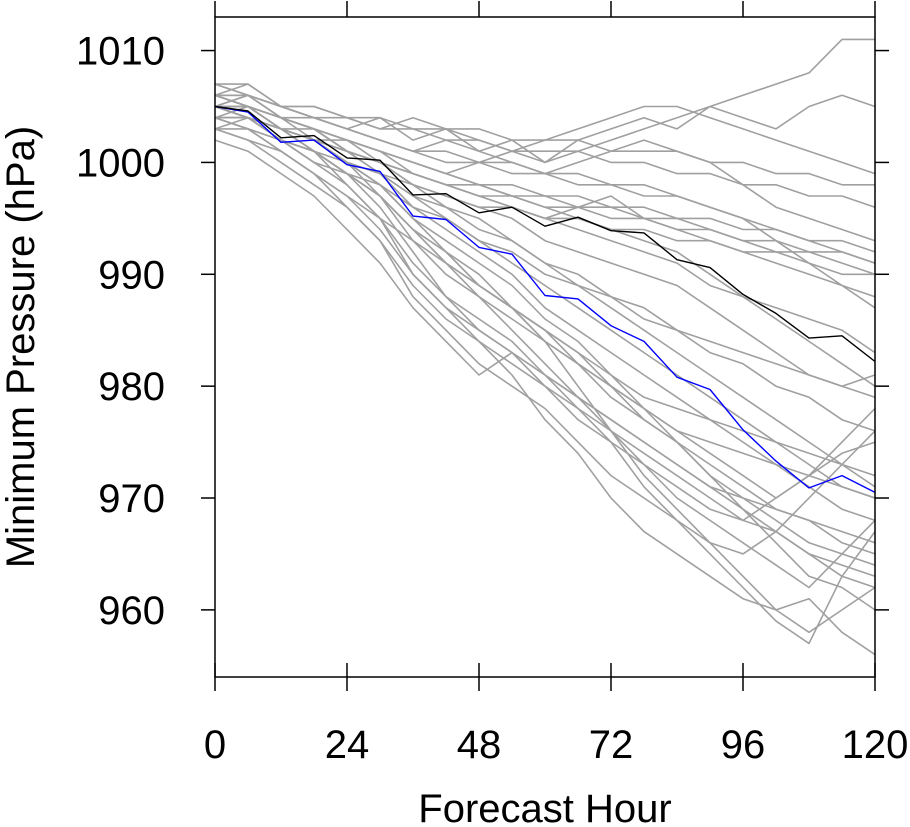  I want to click on y-tick-label: 1000, so click(120, 163).